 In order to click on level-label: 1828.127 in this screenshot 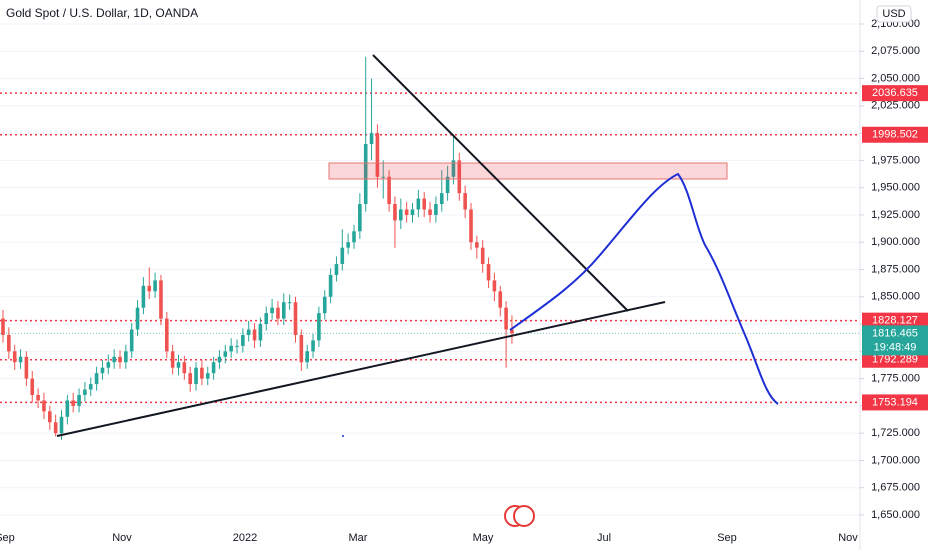, I will do `click(895, 321)`.